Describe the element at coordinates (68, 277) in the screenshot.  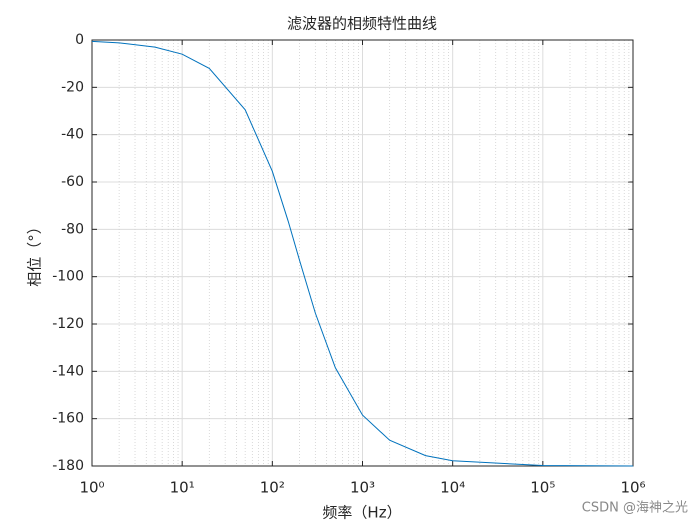
I see `y-tick-label: -100` at that location.